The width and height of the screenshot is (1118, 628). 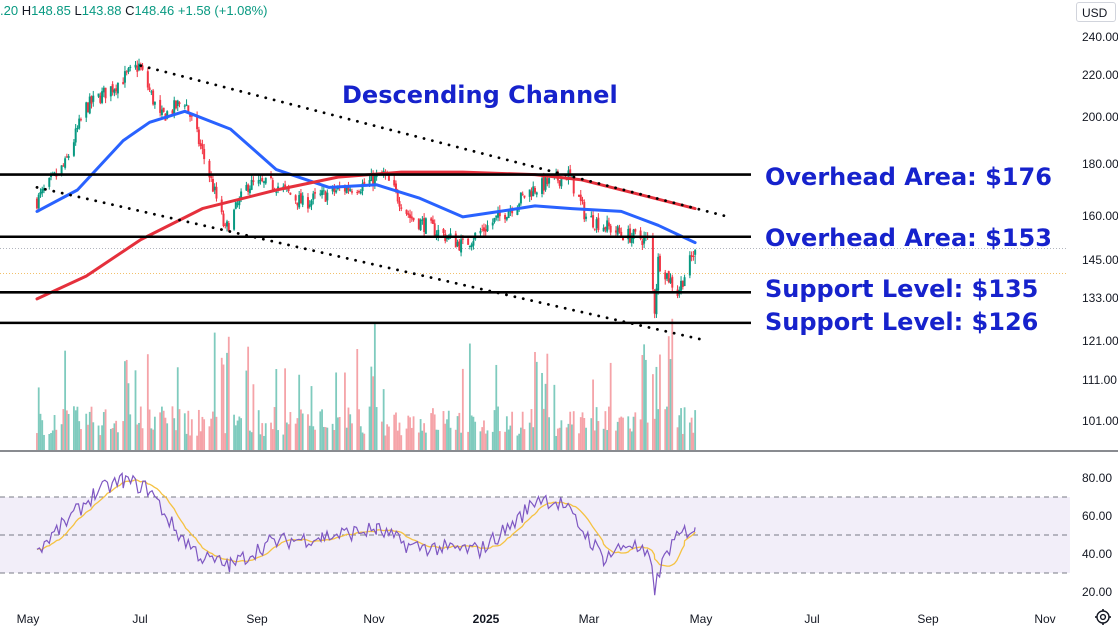 I want to click on currency-button: USD, so click(x=1096, y=12).